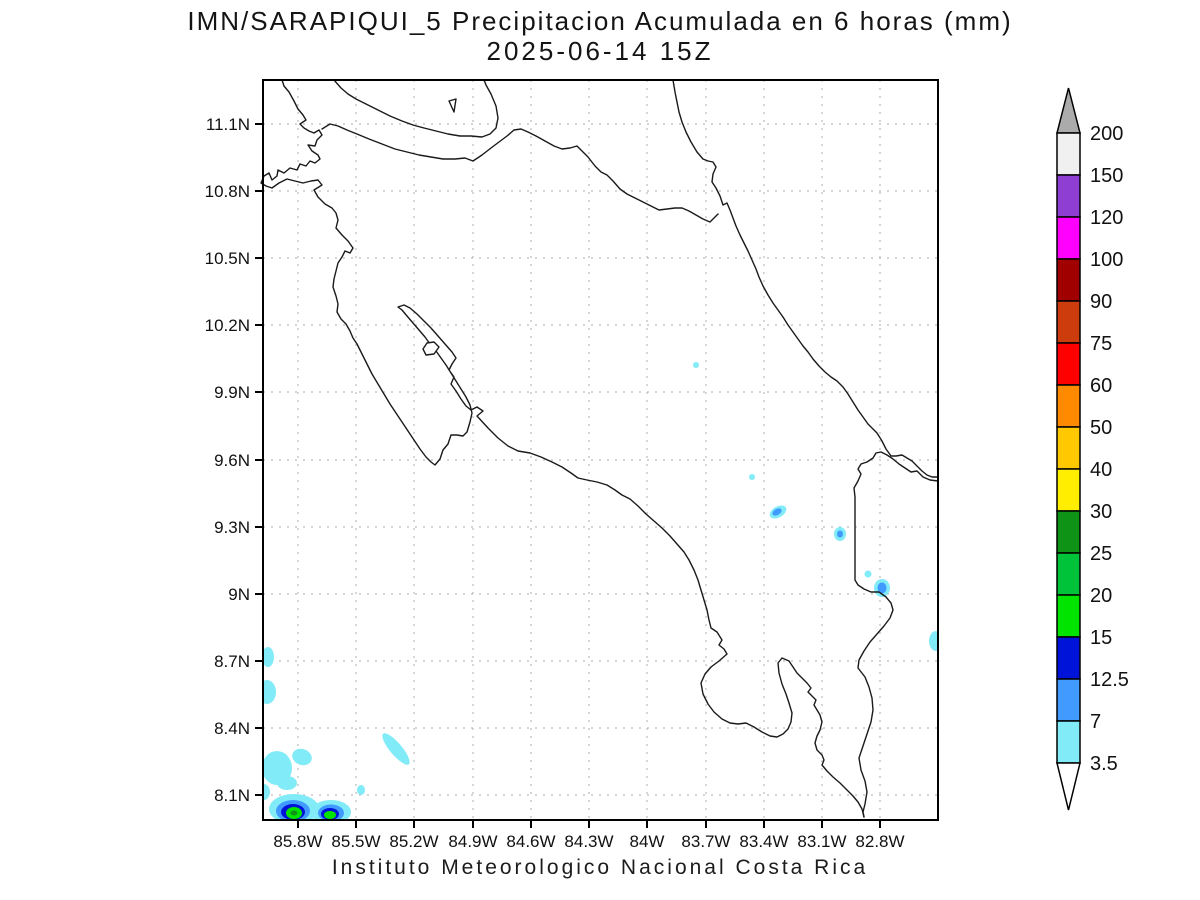 This screenshot has width=1200, height=900. What do you see at coordinates (297, 841) in the screenshot?
I see `lon-tick-label: 85.8W` at bounding box center [297, 841].